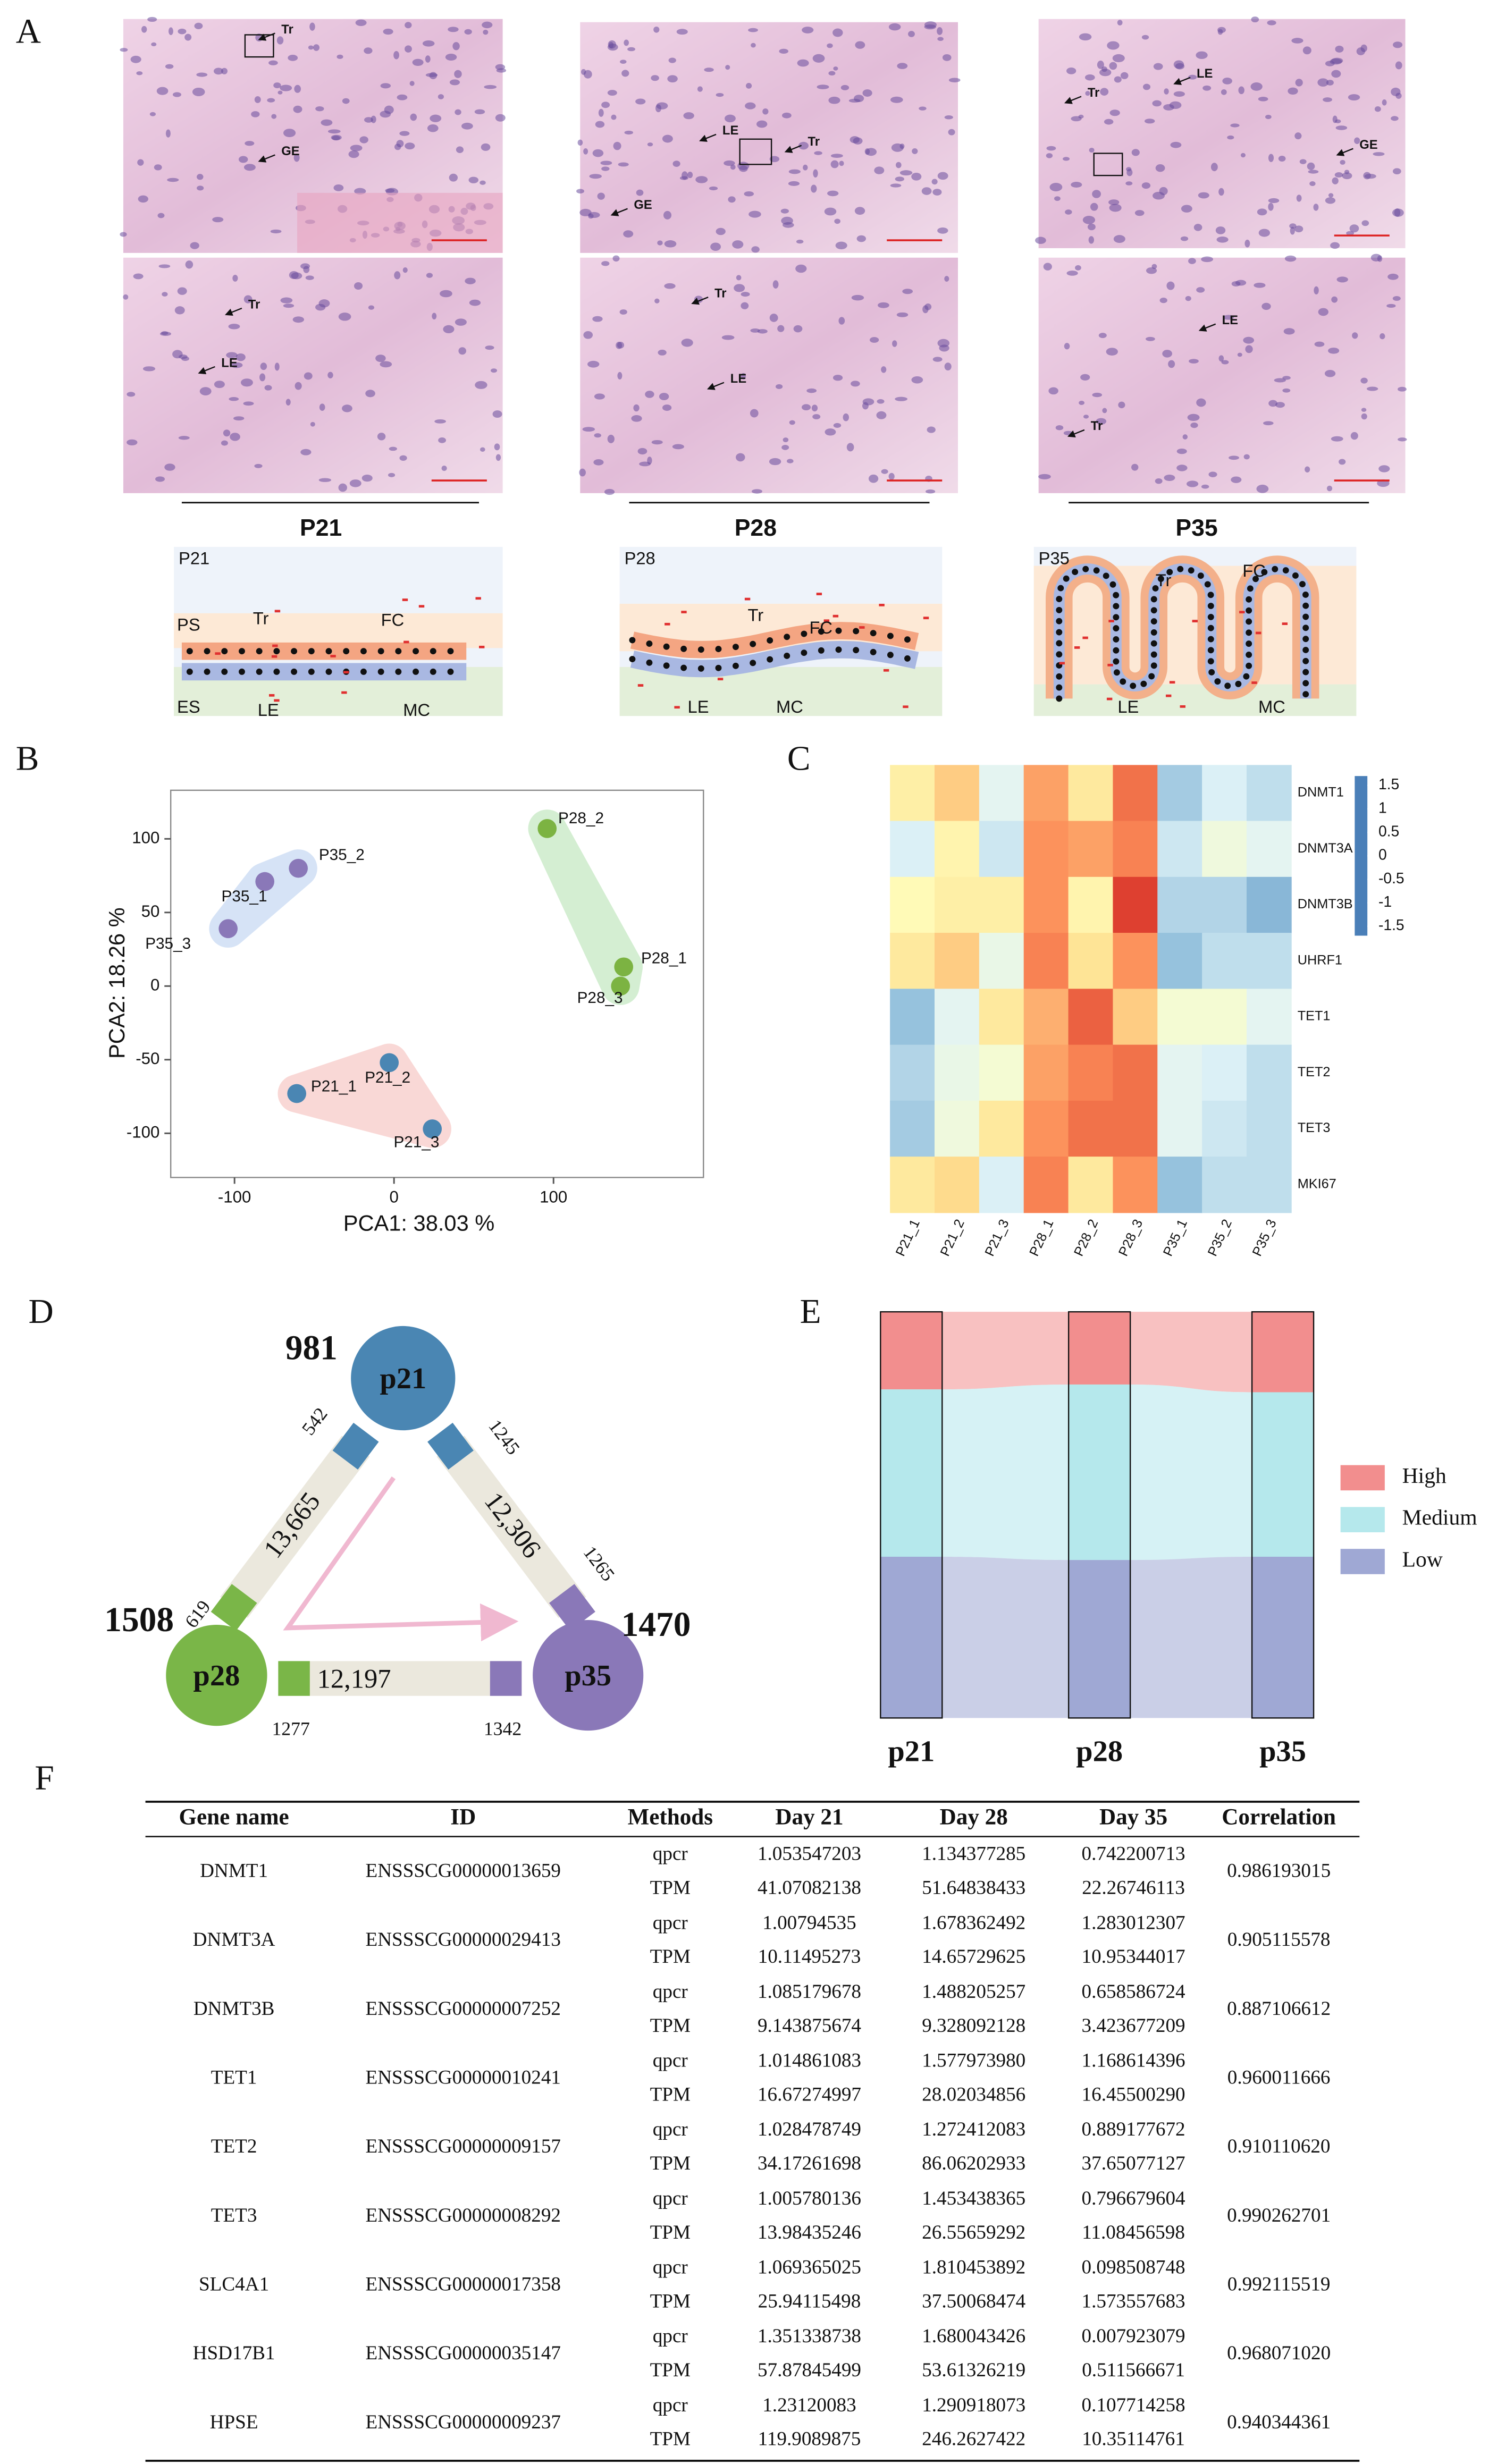 The height and width of the screenshot is (2464, 1497). Describe the element at coordinates (1133, 2336) in the screenshot. I see `table-cell: 0.007923079` at that location.